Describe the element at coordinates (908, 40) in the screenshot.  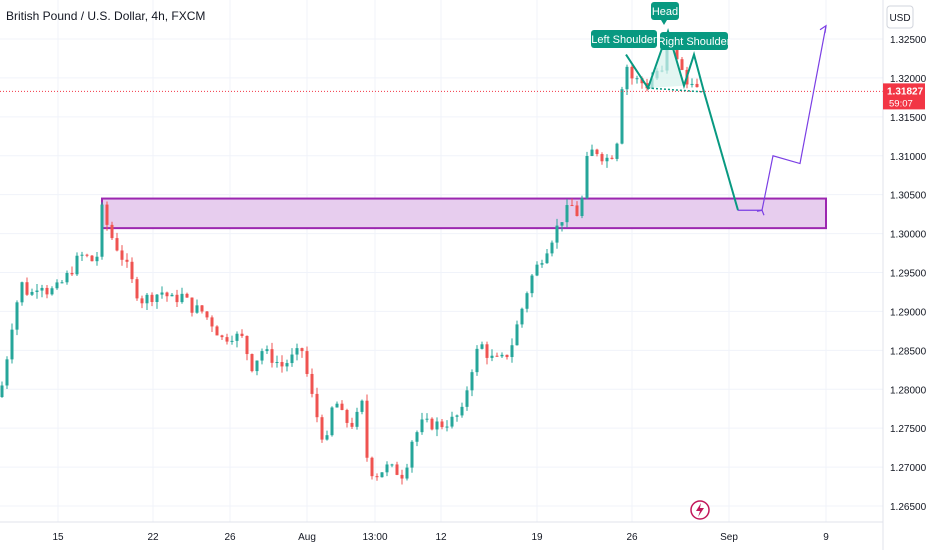
I see `y-tick-label: 1.32500` at that location.